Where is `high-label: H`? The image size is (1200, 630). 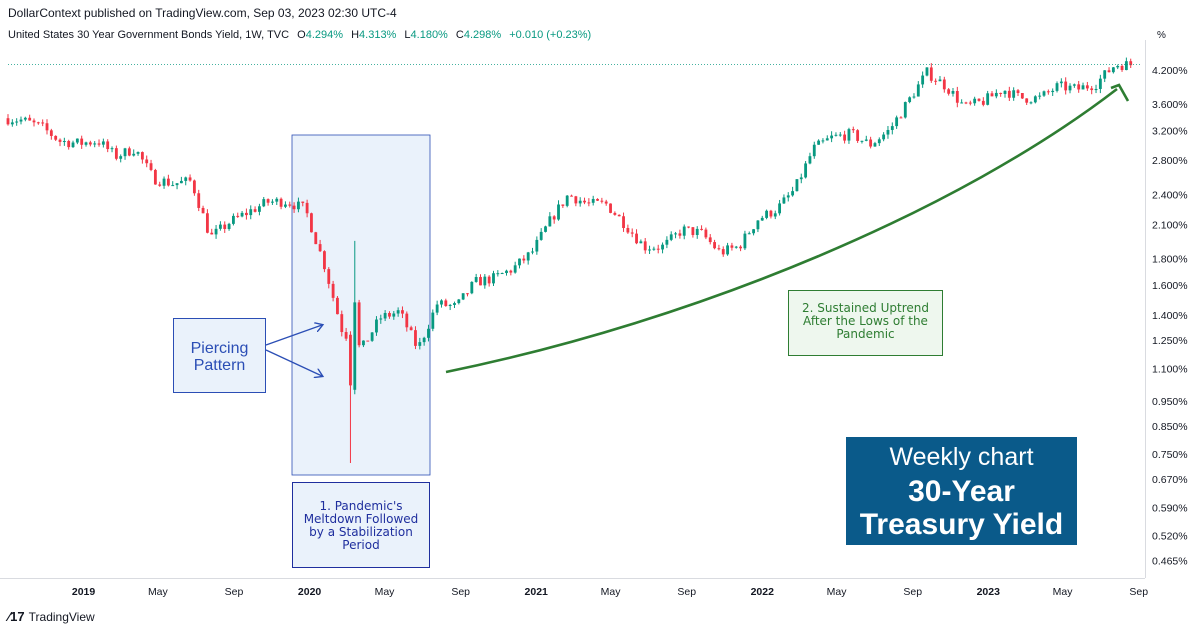
high-label: H is located at coordinates (355, 35).